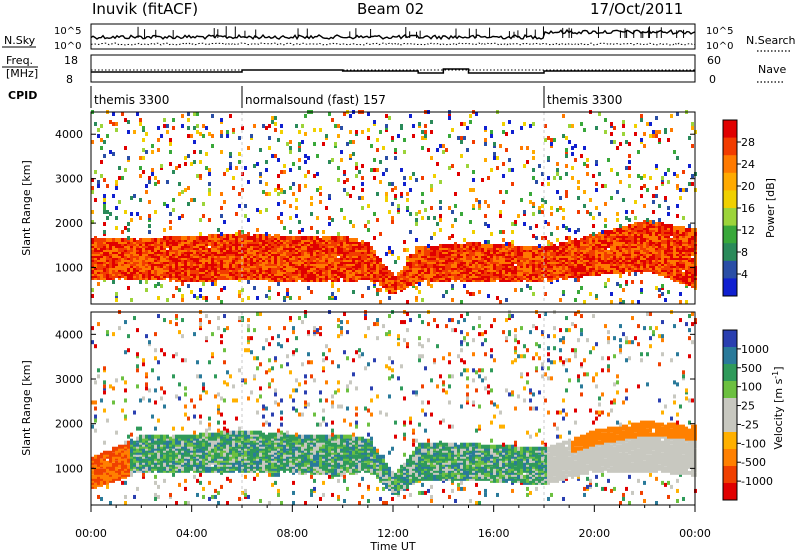 The height and width of the screenshot is (558, 800). I want to click on cpid-segment-label: themis 3300, so click(131, 100).